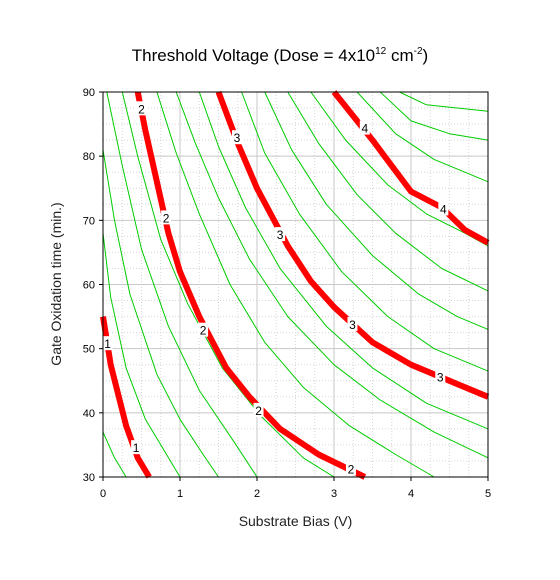 The width and height of the screenshot is (560, 580). Describe the element at coordinates (295, 521) in the screenshot. I see `x-axis-label: Substrate Bias (V)` at that location.